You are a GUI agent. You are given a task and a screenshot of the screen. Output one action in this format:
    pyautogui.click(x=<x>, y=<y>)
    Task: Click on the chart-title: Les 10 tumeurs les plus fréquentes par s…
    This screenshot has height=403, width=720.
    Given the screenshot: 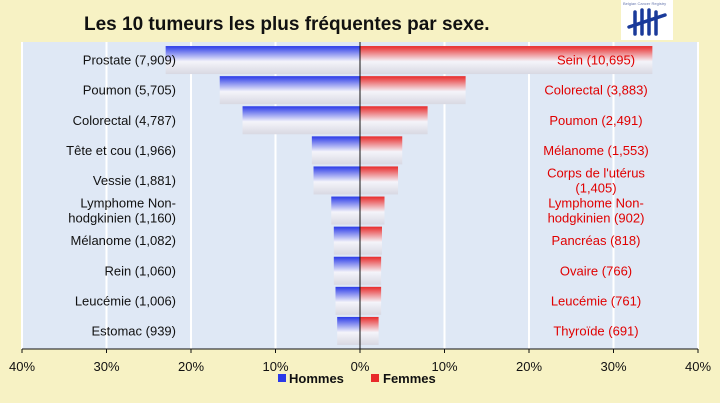 What is the action you would take?
    pyautogui.click(x=287, y=24)
    